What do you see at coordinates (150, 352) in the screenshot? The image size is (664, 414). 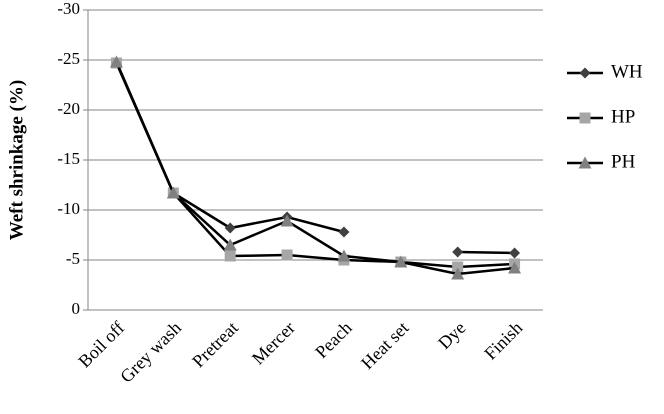 I see `x-tick-label: Grey wash` at bounding box center [150, 352].